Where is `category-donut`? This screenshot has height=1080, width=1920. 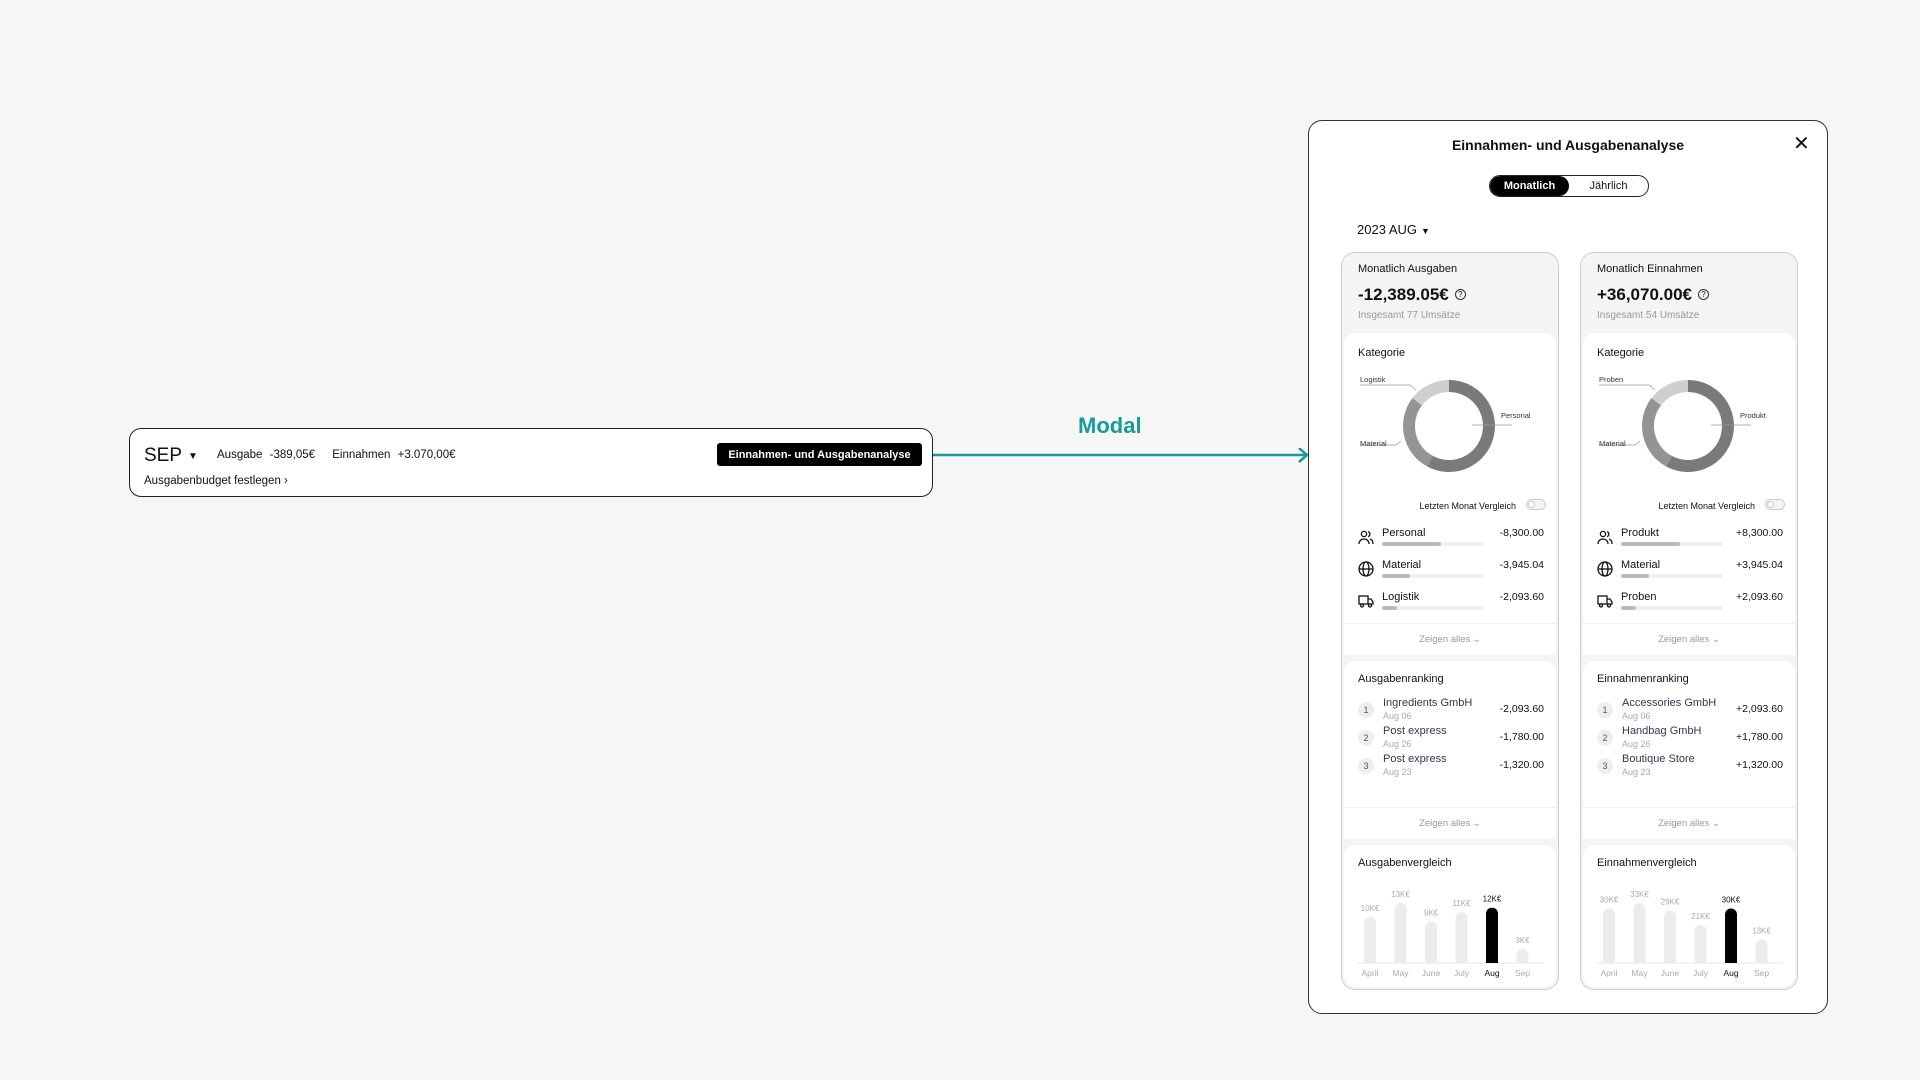
category-donut is located at coordinates (1675, 426).